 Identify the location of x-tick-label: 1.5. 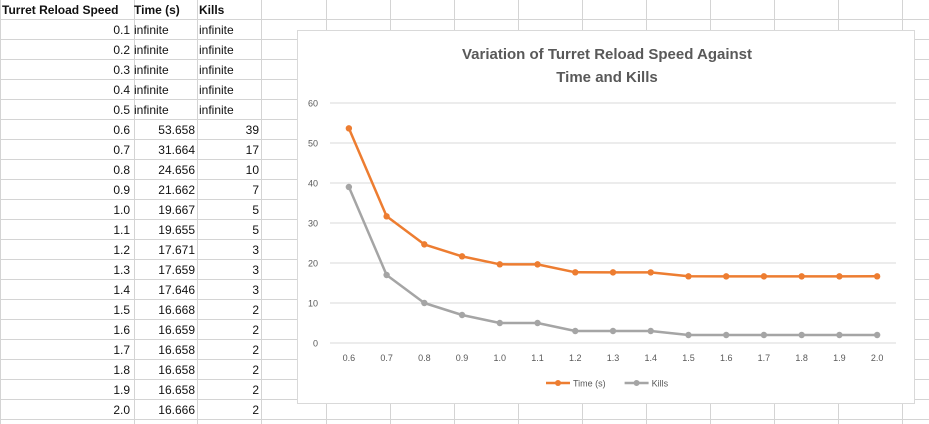
(688, 358).